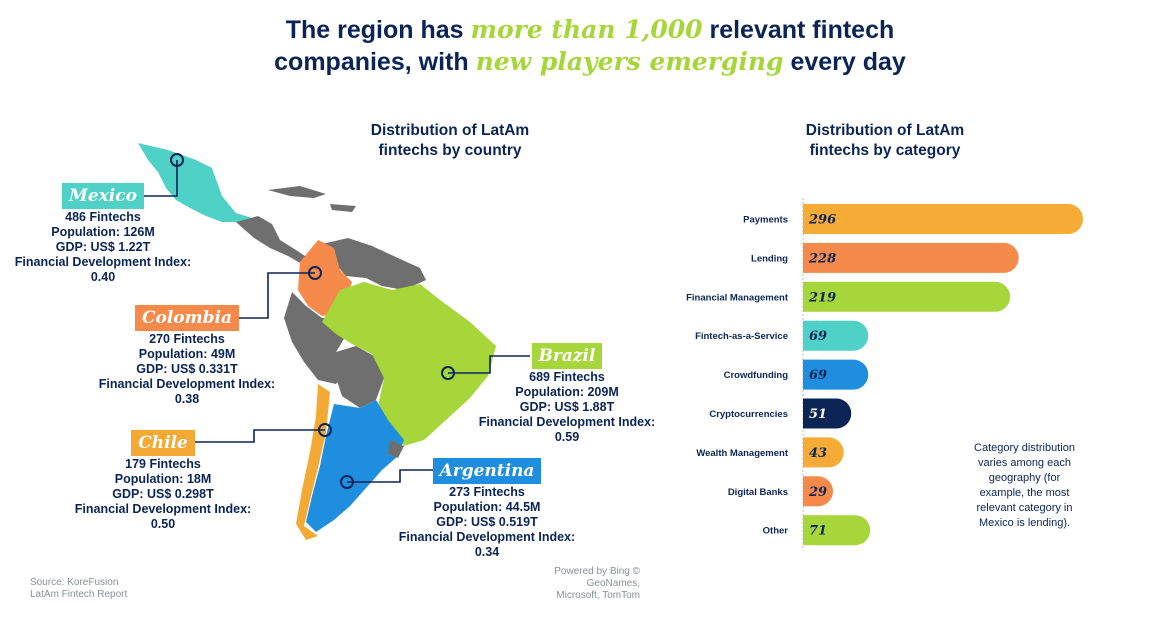  Describe the element at coordinates (272, 240) in the screenshot. I see `map-central-america` at that location.